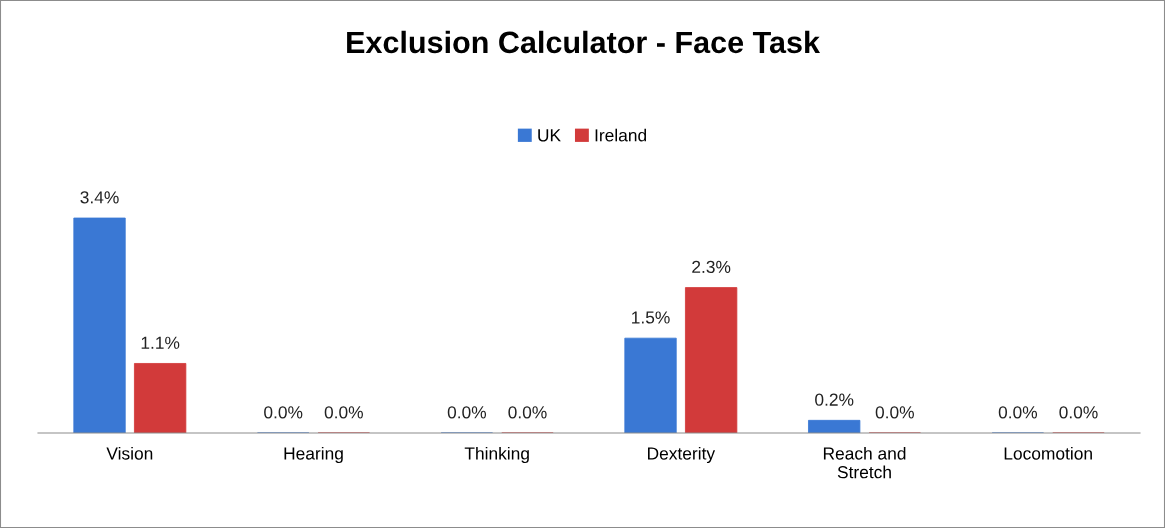 The height and width of the screenshot is (528, 1165). Describe the element at coordinates (129, 453) in the screenshot. I see `x-tick-label: Vision` at that location.